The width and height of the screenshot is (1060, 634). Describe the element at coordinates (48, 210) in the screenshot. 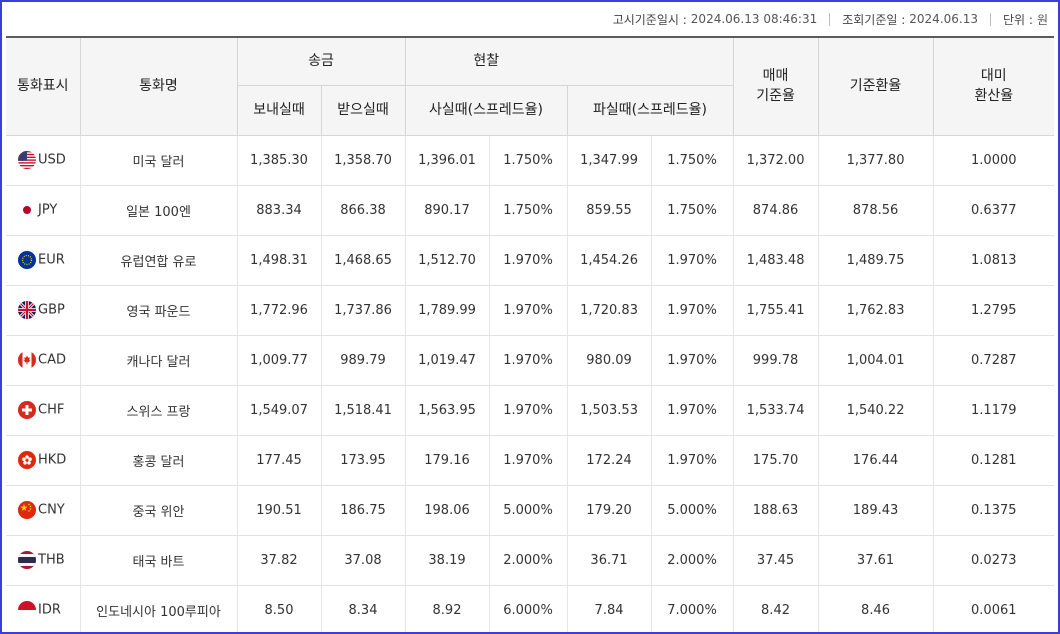

I see `currency-code: JPY` at that location.